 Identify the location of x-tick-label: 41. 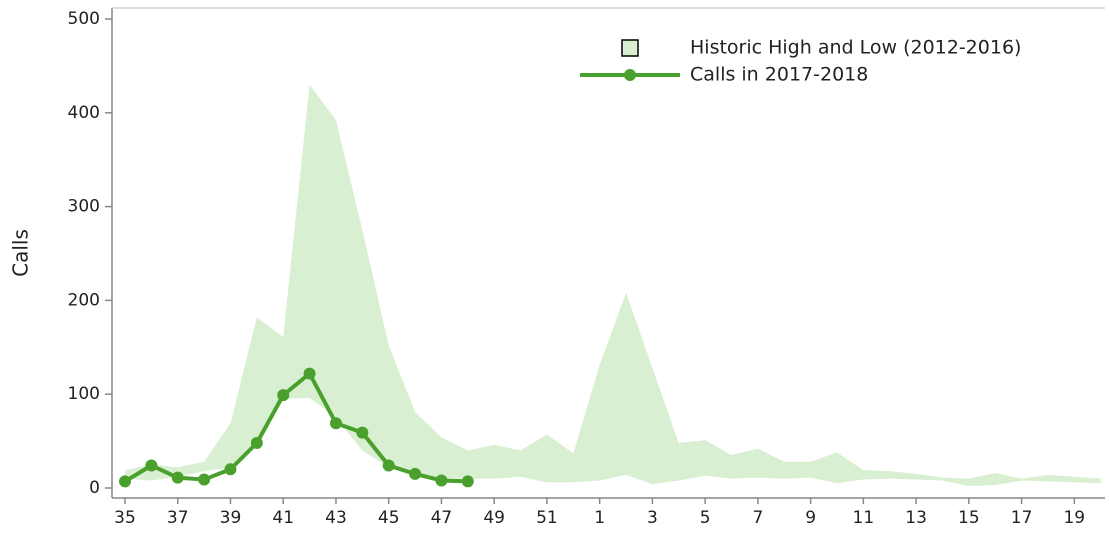
(283, 518).